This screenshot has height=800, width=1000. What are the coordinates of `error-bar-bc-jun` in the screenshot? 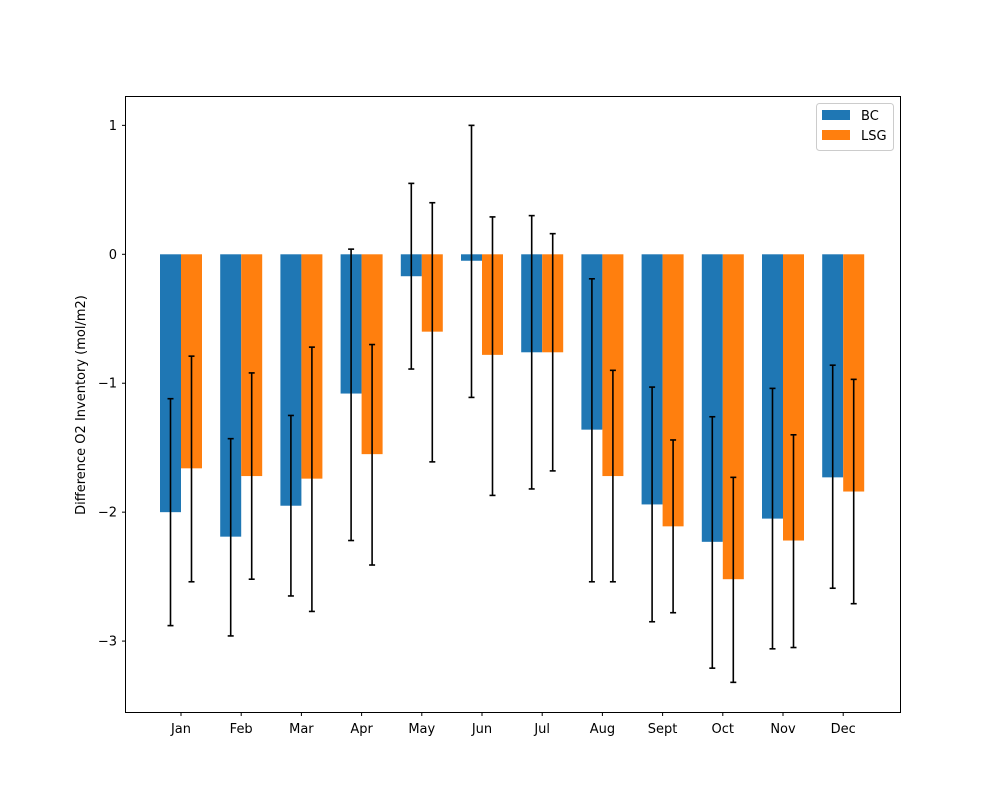 It's located at (471, 261).